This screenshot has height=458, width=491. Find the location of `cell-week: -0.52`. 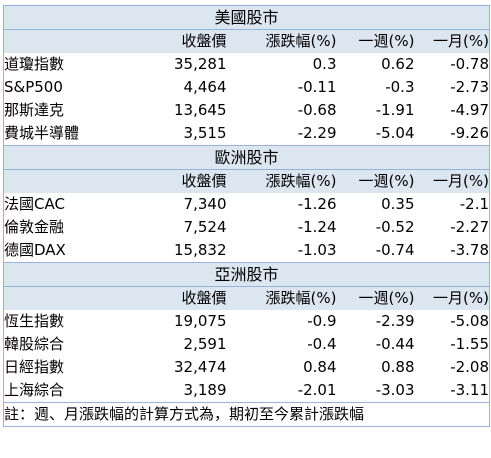

cell-week: -0.52 is located at coordinates (395, 227).